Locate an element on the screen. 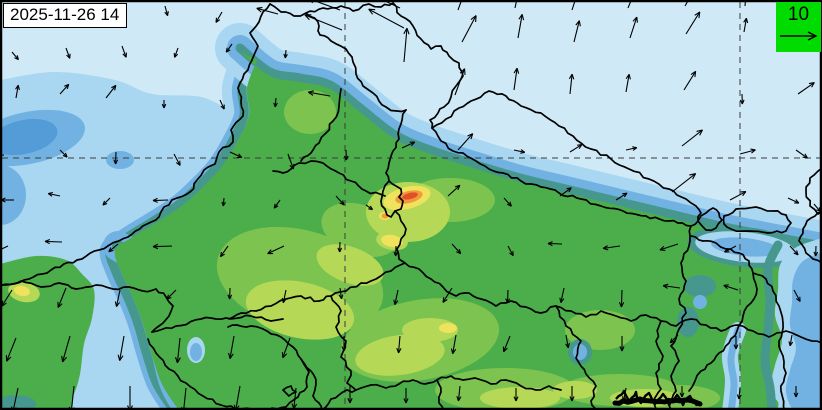  timestamp-label: 2025-11-26 14 is located at coordinates (65, 15).